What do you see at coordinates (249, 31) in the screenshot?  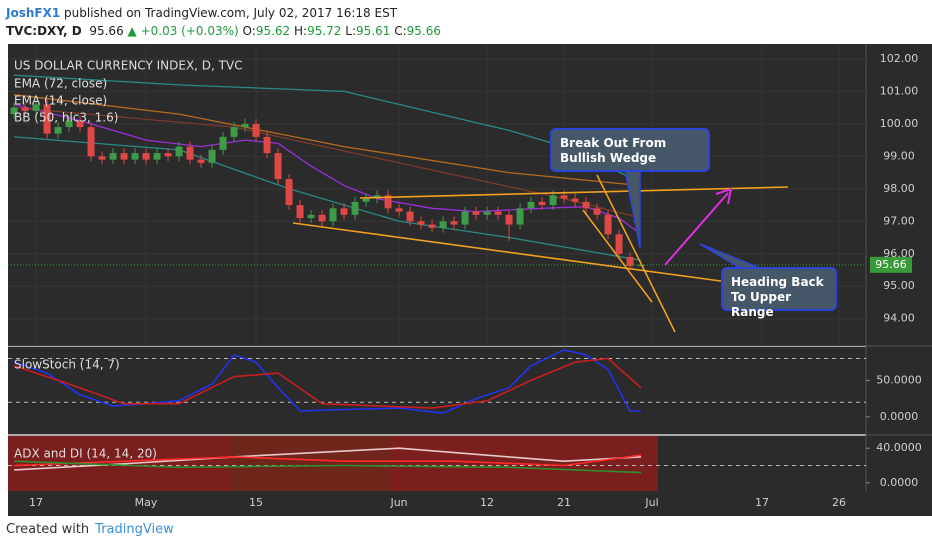 I see `ohlc-label: O:` at bounding box center [249, 31].